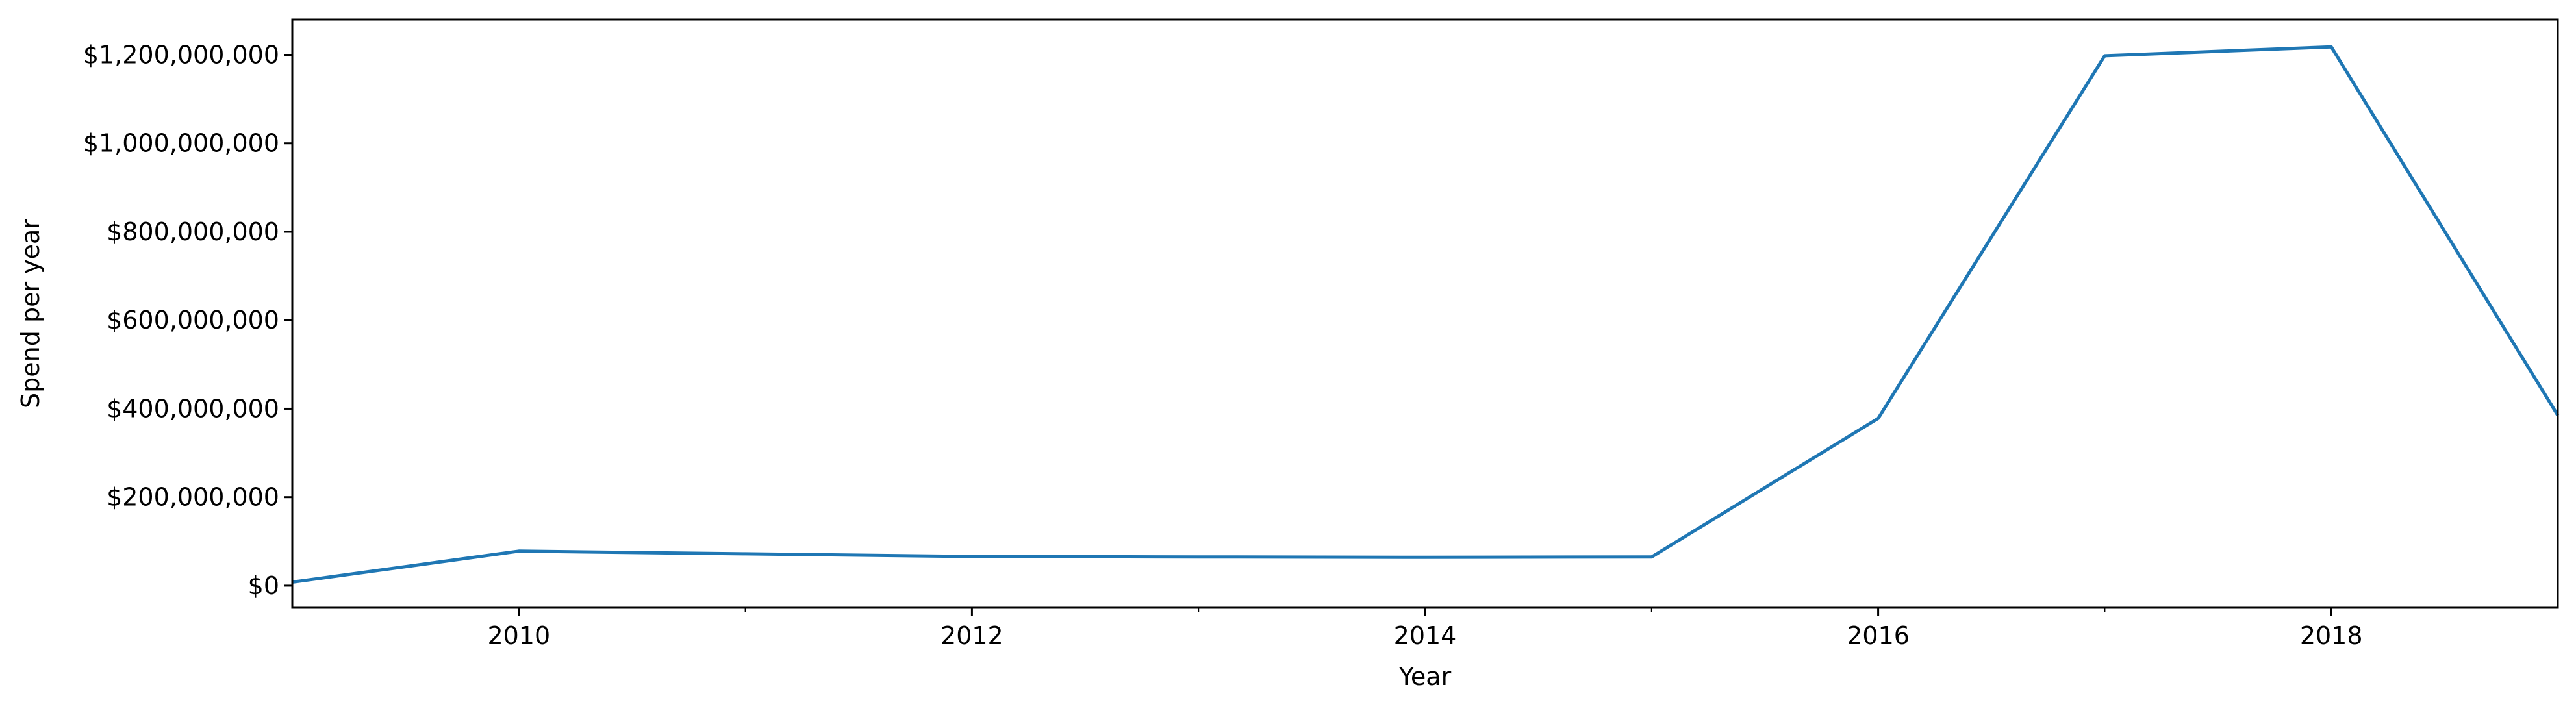  Describe the element at coordinates (1425, 635) in the screenshot. I see `x-tick-label: 2014` at that location.